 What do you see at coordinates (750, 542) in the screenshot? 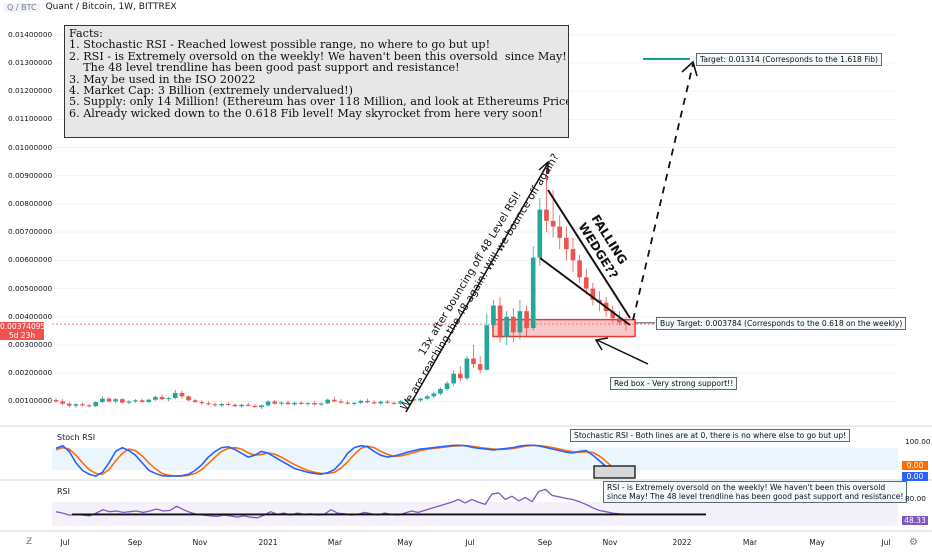
I see `x-tick-label: Mar` at bounding box center [750, 542].